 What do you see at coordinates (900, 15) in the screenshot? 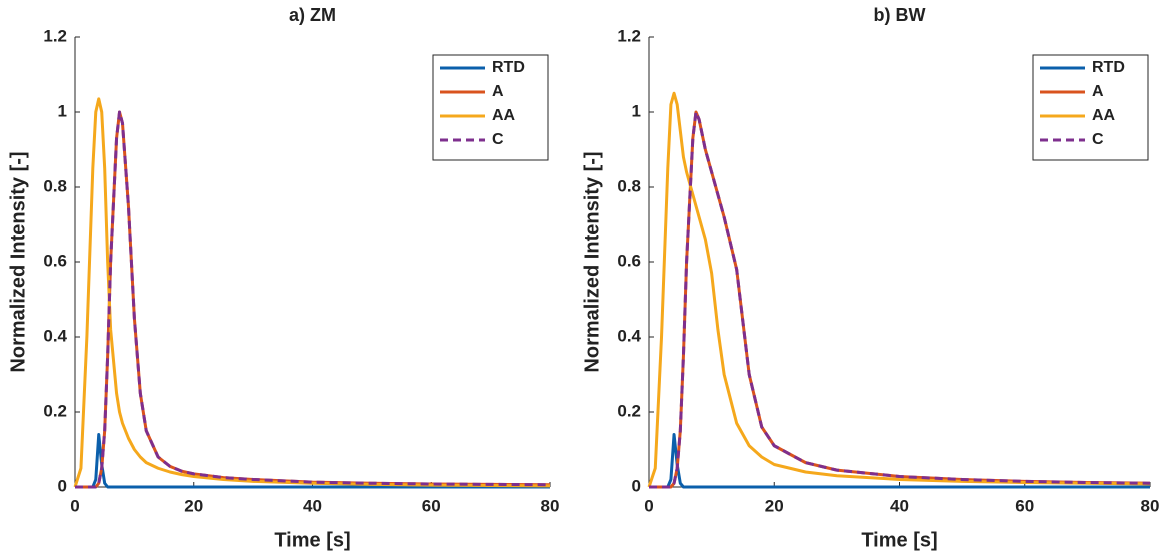
I see `chart-title: b) BW` at bounding box center [900, 15].